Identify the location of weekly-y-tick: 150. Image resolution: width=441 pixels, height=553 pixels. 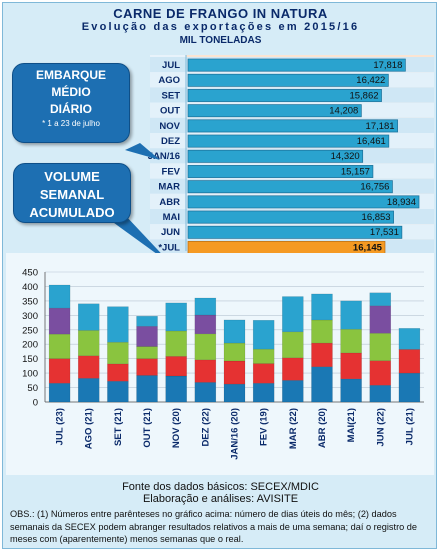
(30, 359).